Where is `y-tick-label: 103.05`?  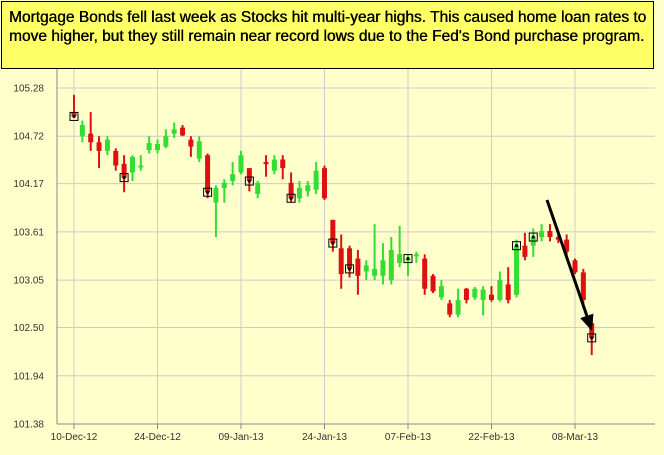 y-tick-label: 103.05 is located at coordinates (28, 281).